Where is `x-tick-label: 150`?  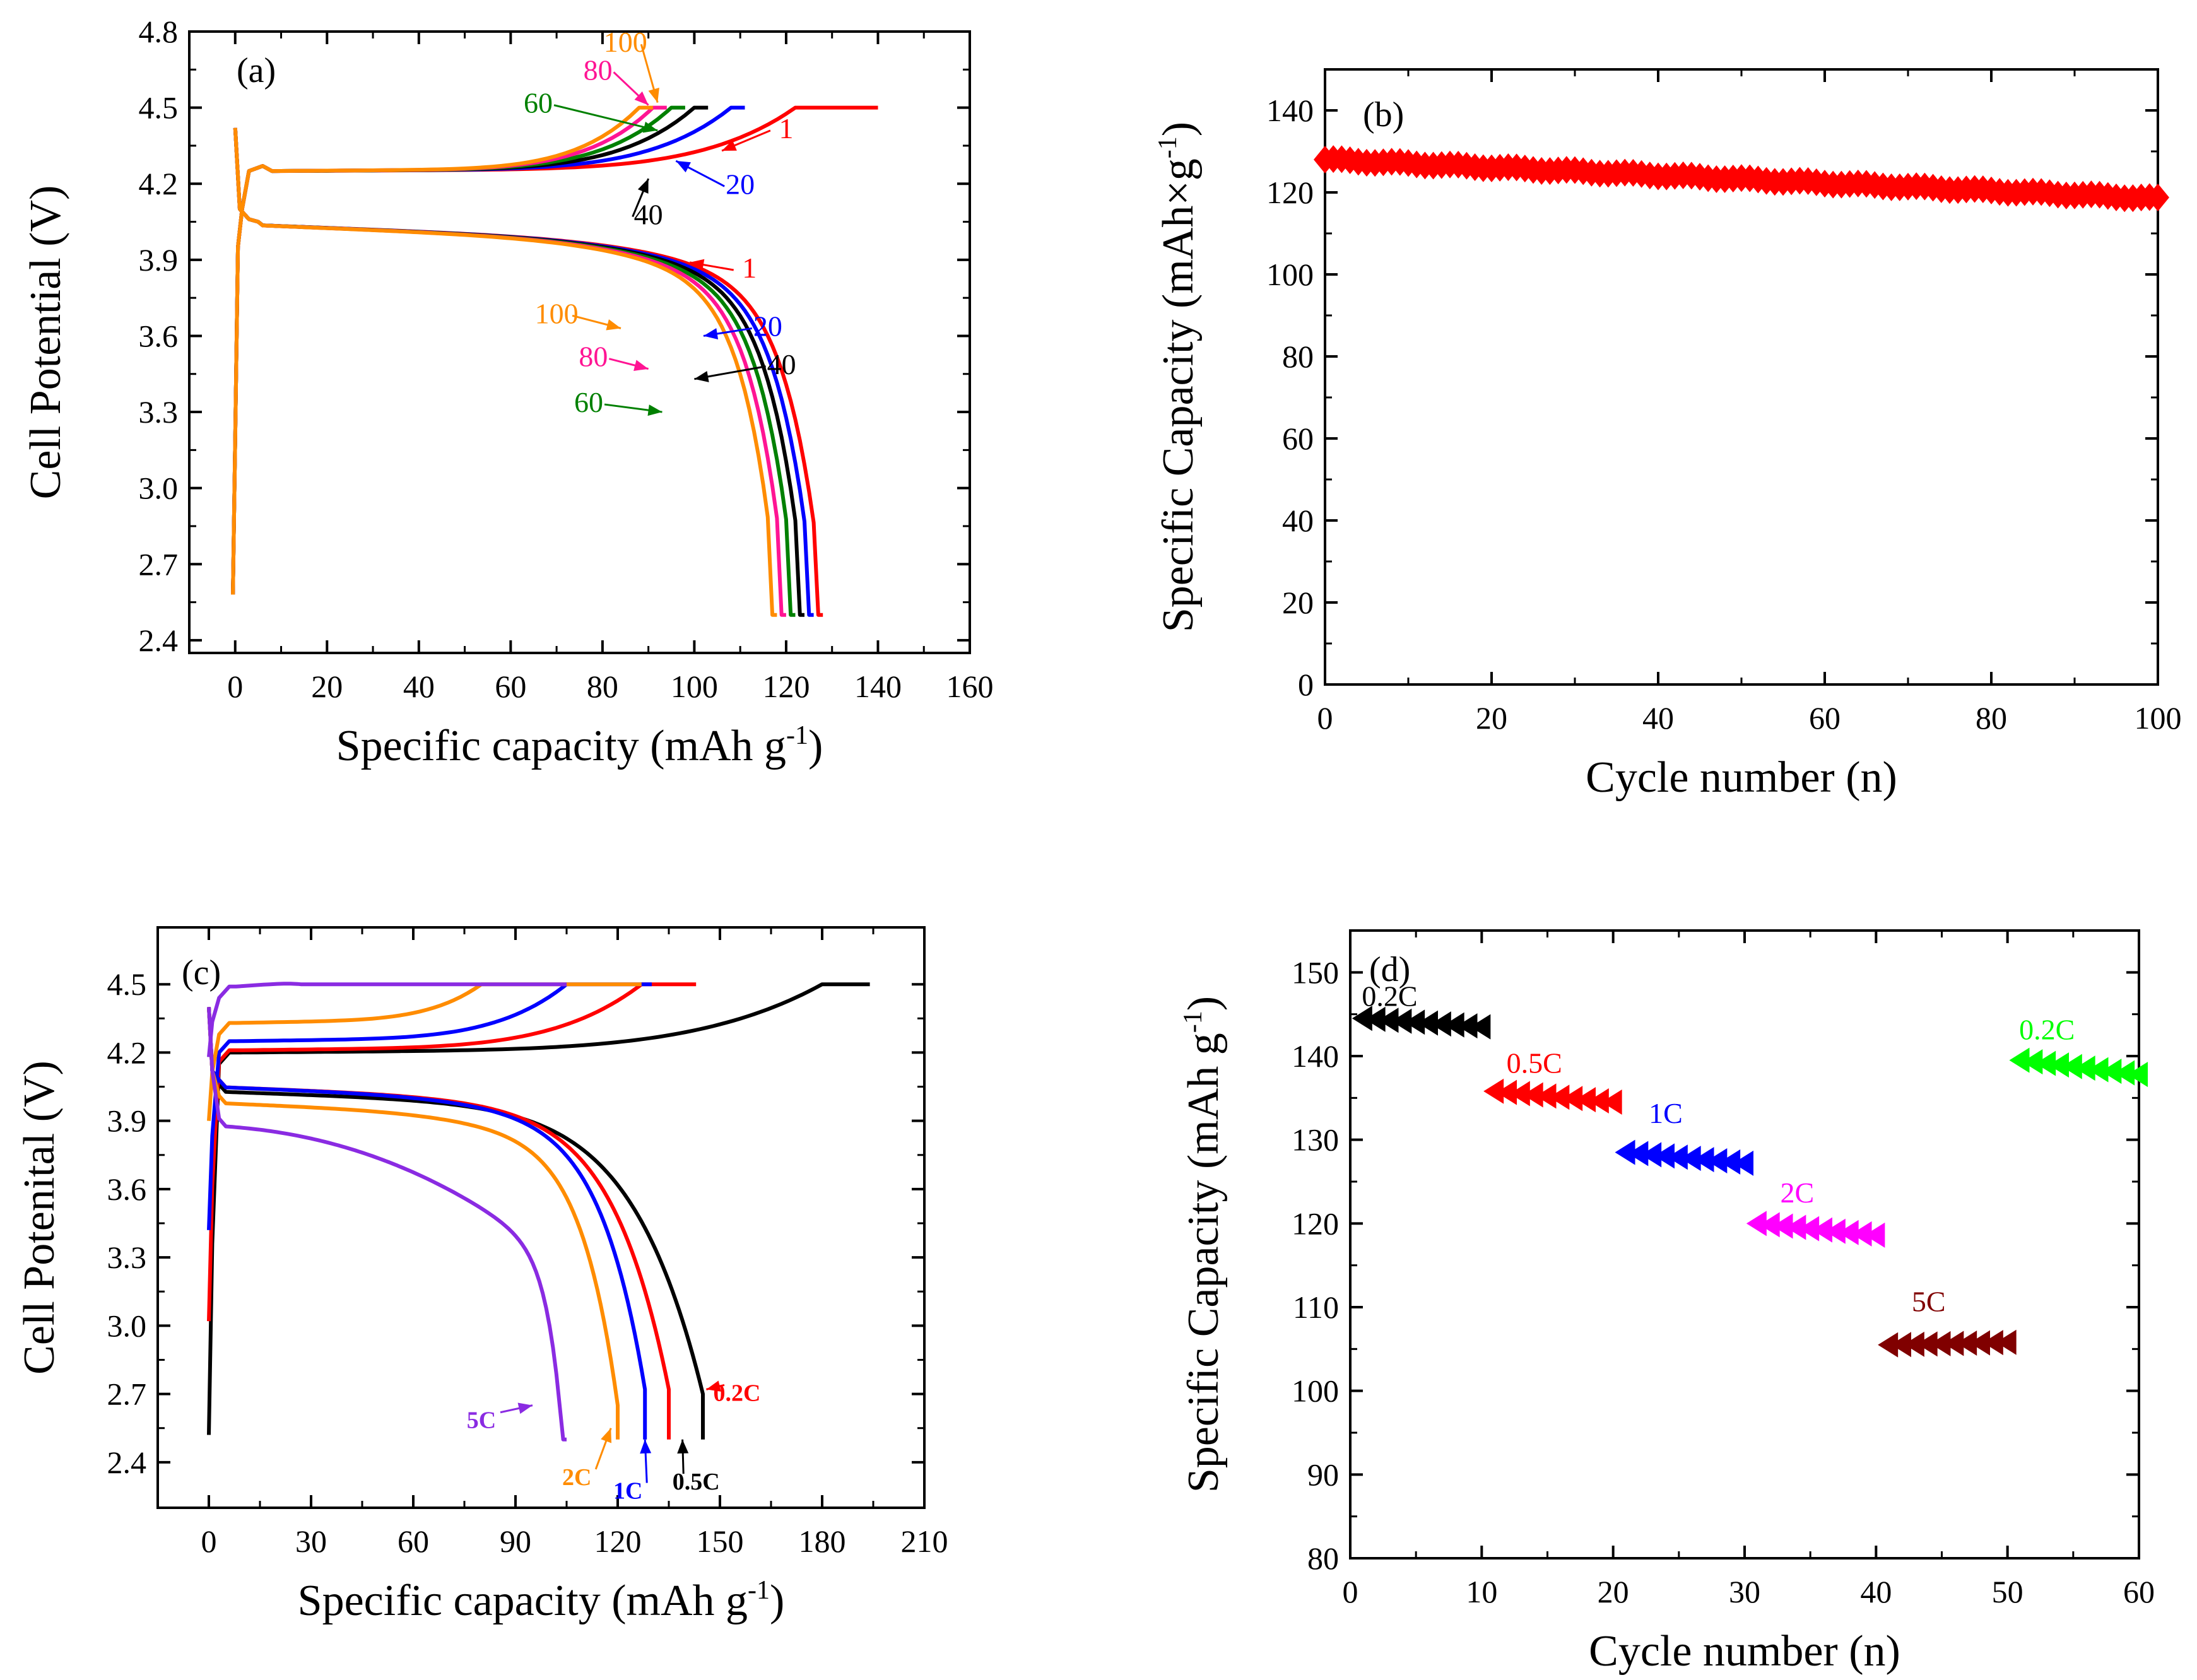 x-tick-label: 150 is located at coordinates (720, 1541).